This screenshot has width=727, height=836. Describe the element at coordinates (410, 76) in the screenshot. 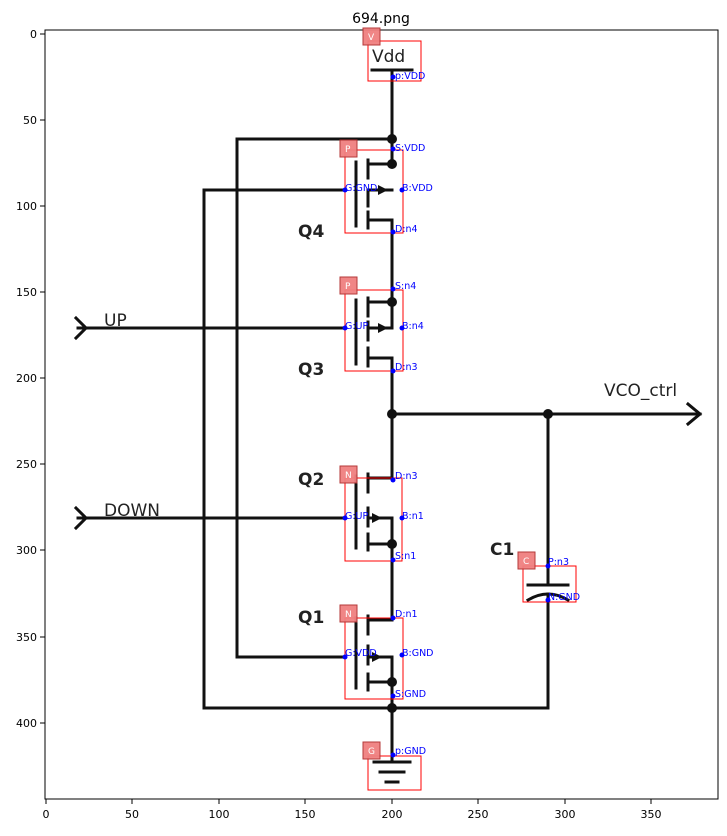

I see `svg-text: p:VDD` at that location.